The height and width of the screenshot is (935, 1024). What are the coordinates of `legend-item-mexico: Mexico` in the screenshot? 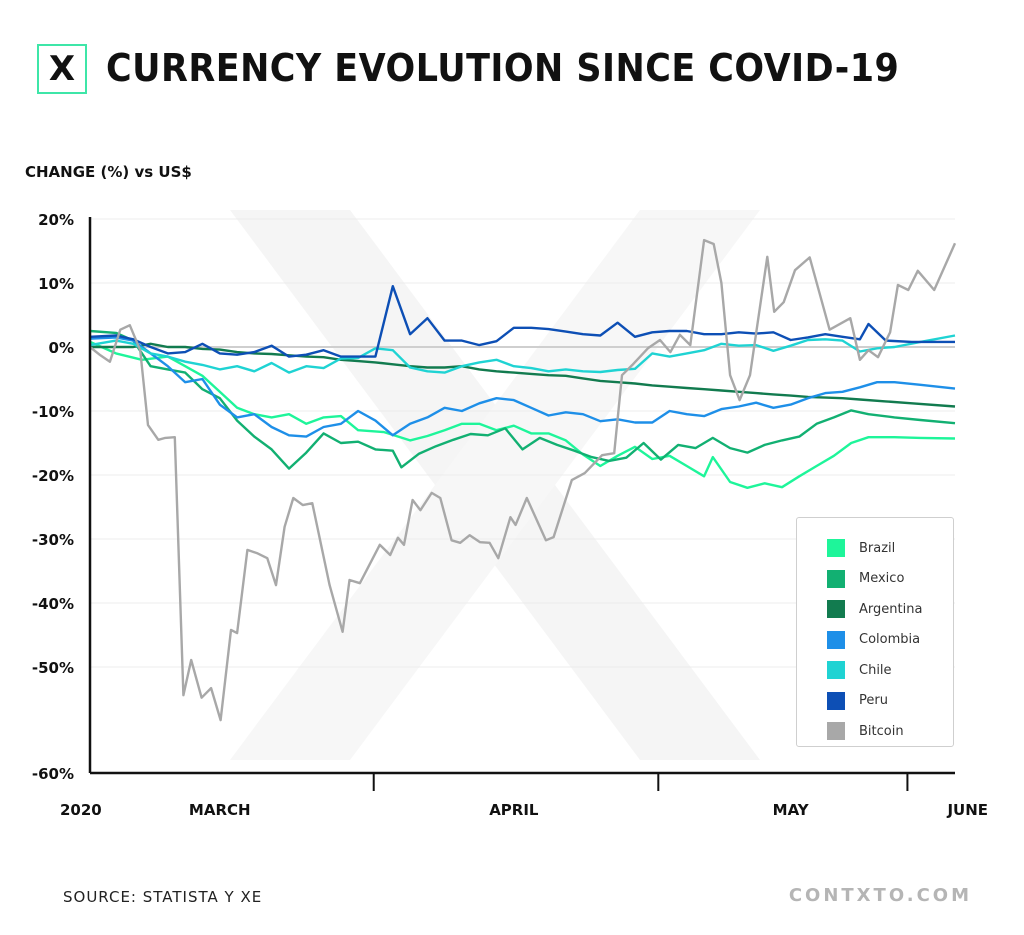 It's located at (875, 579).